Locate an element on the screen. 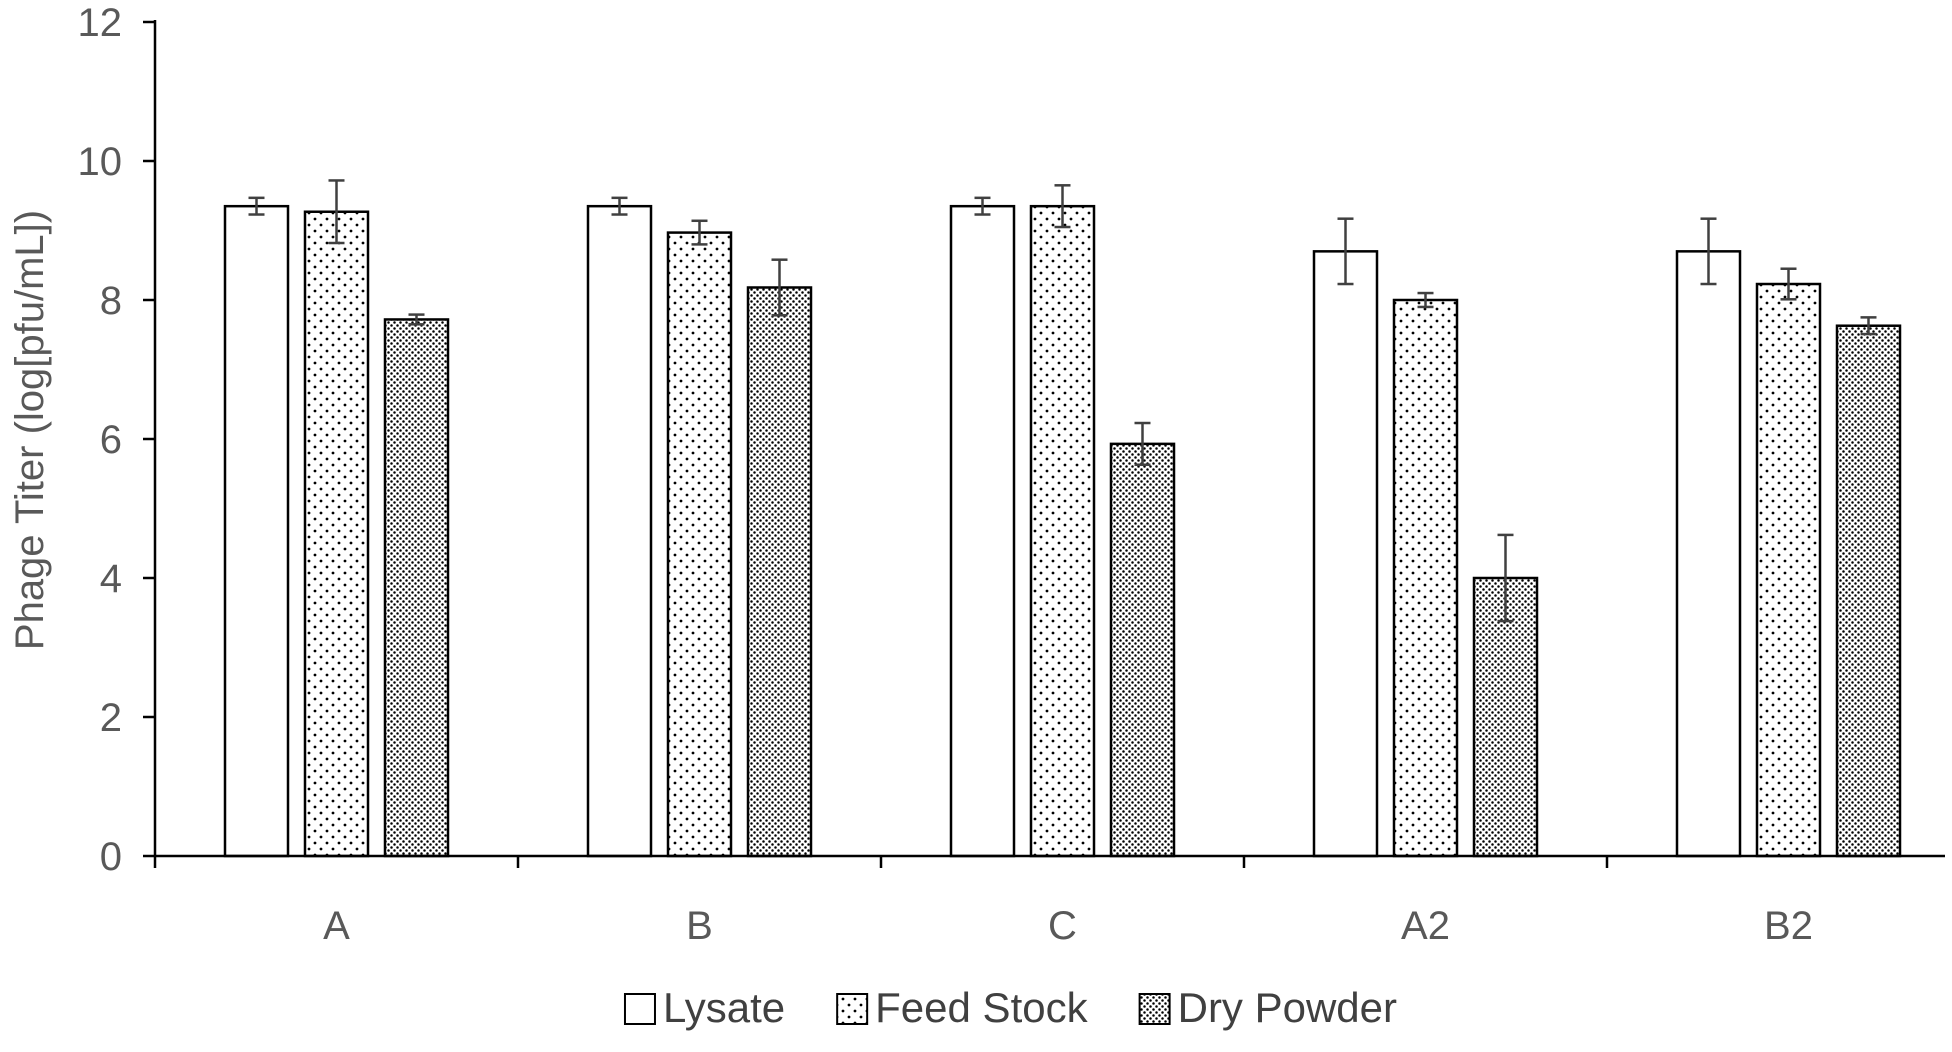 This screenshot has height=1052, width=1952. bar-dry-powder-b2 is located at coordinates (1868, 591).